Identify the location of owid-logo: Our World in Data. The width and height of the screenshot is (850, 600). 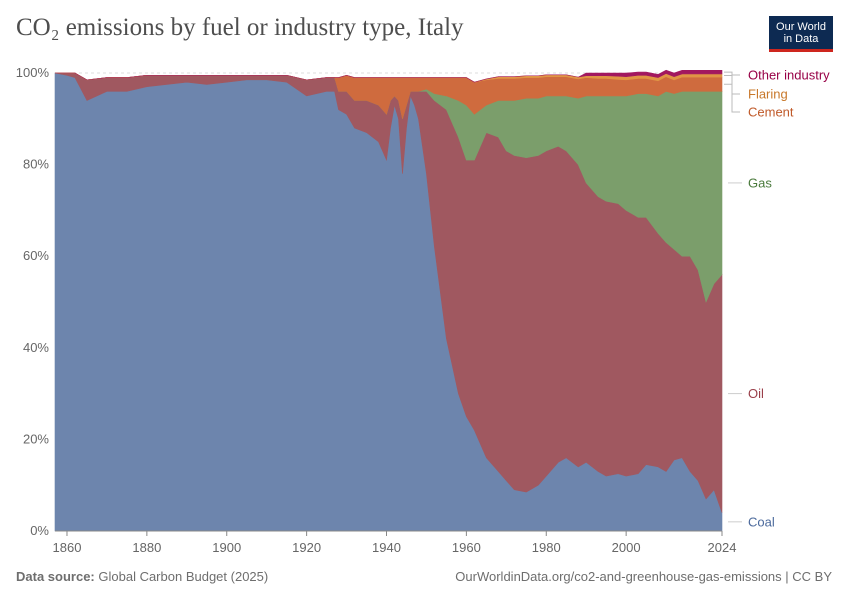
(801, 34).